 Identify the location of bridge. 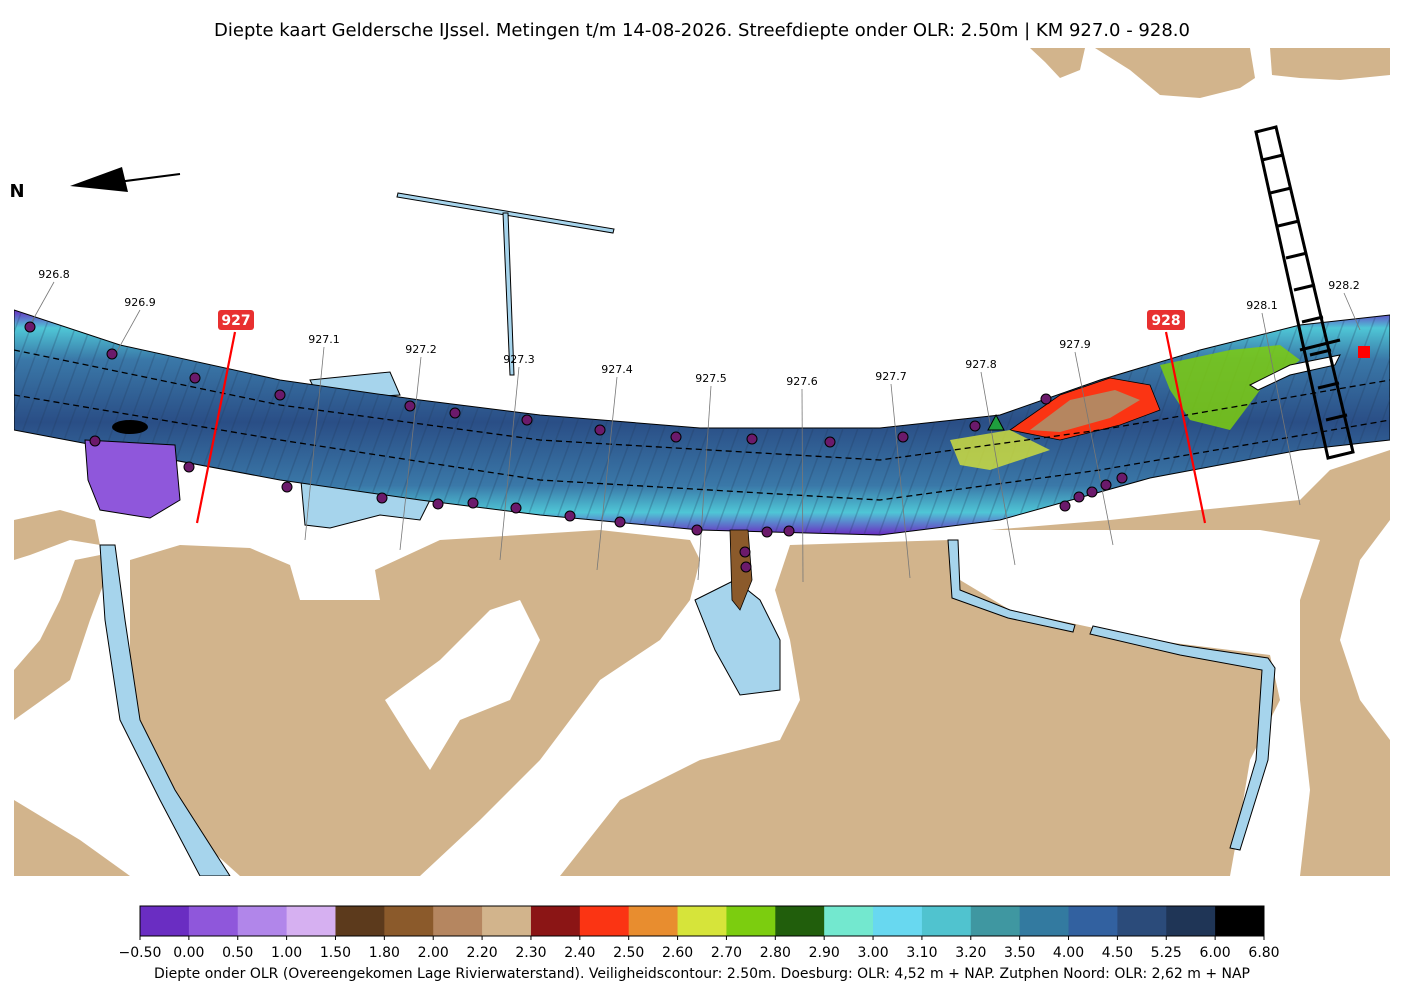
(1304, 292).